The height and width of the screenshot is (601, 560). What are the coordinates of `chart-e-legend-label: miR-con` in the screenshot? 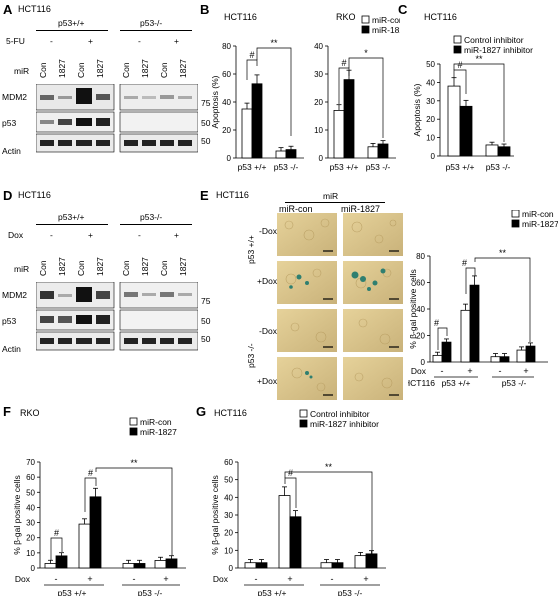 It's located at (538, 214).